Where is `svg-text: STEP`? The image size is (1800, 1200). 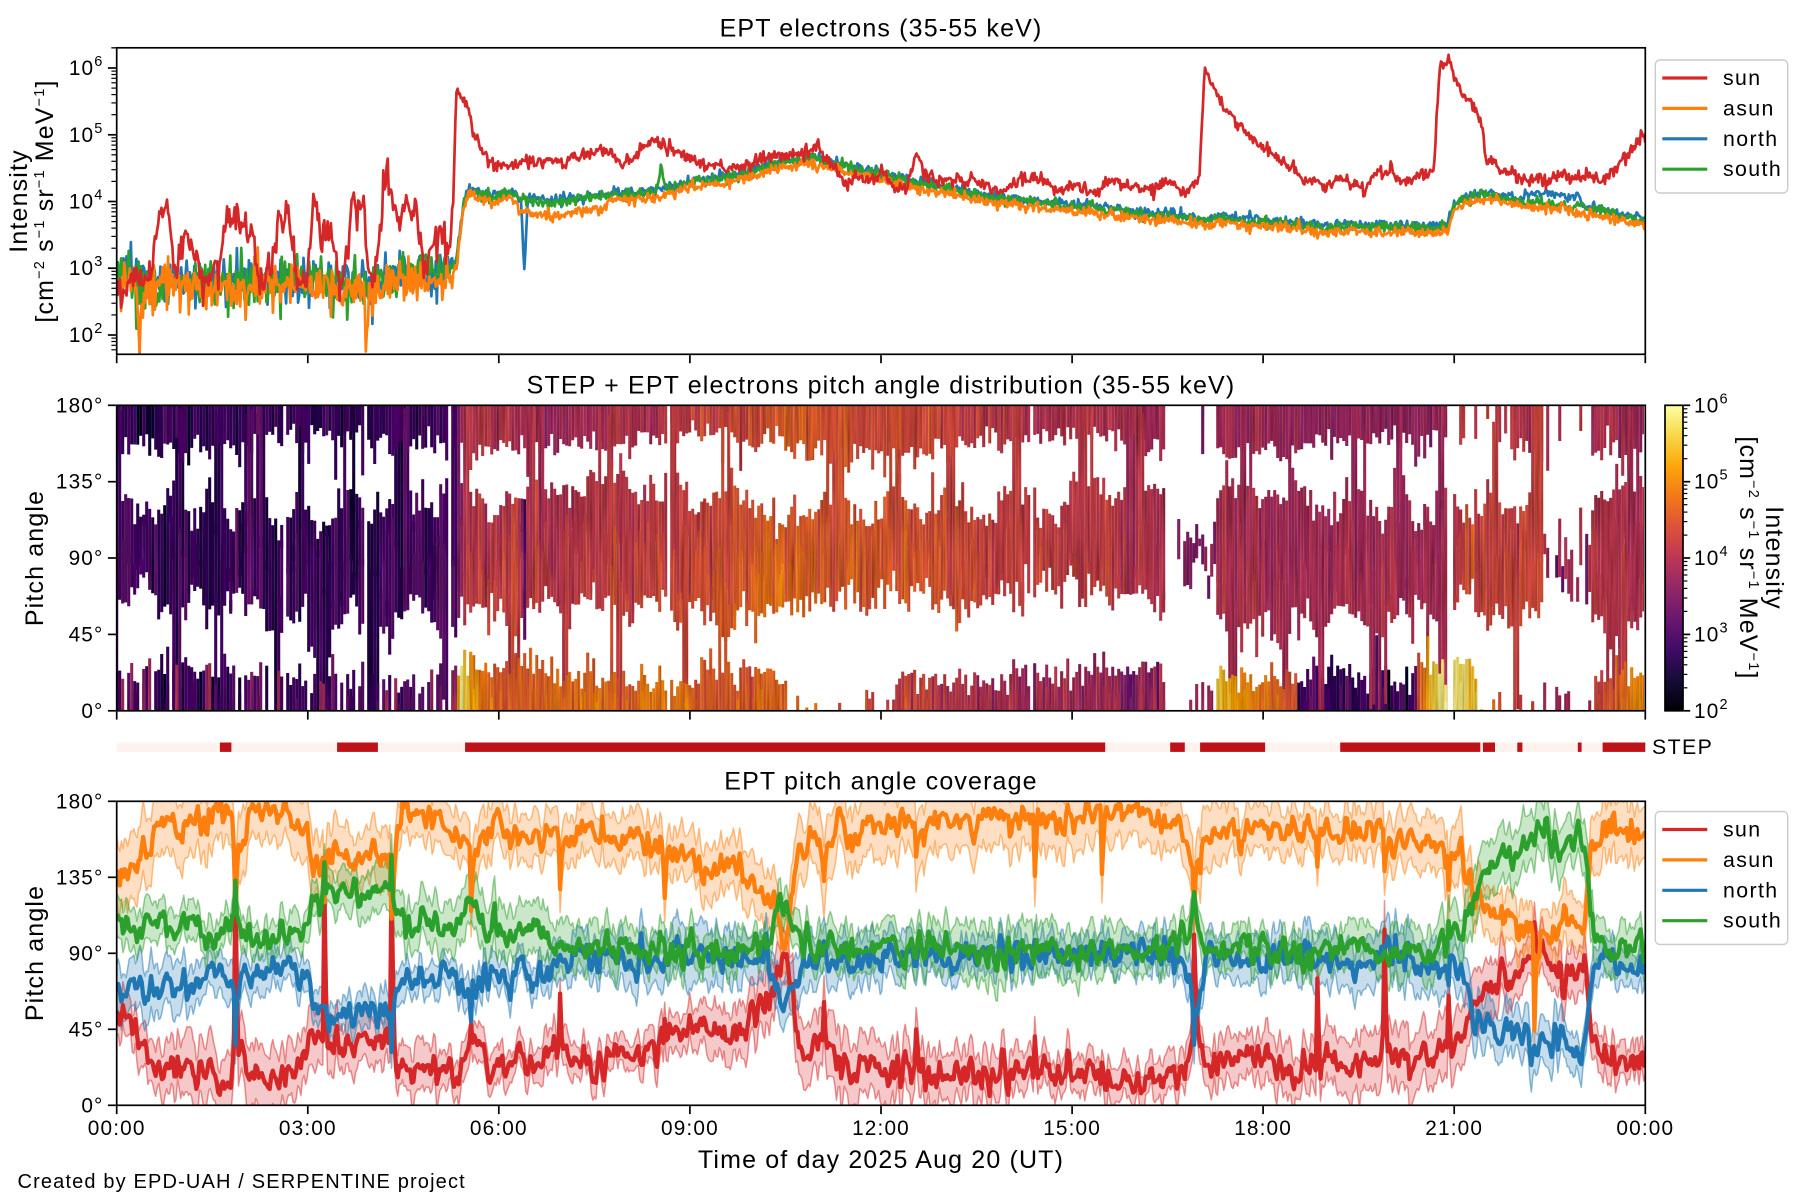
svg-text: STEP is located at coordinates (1682, 747).